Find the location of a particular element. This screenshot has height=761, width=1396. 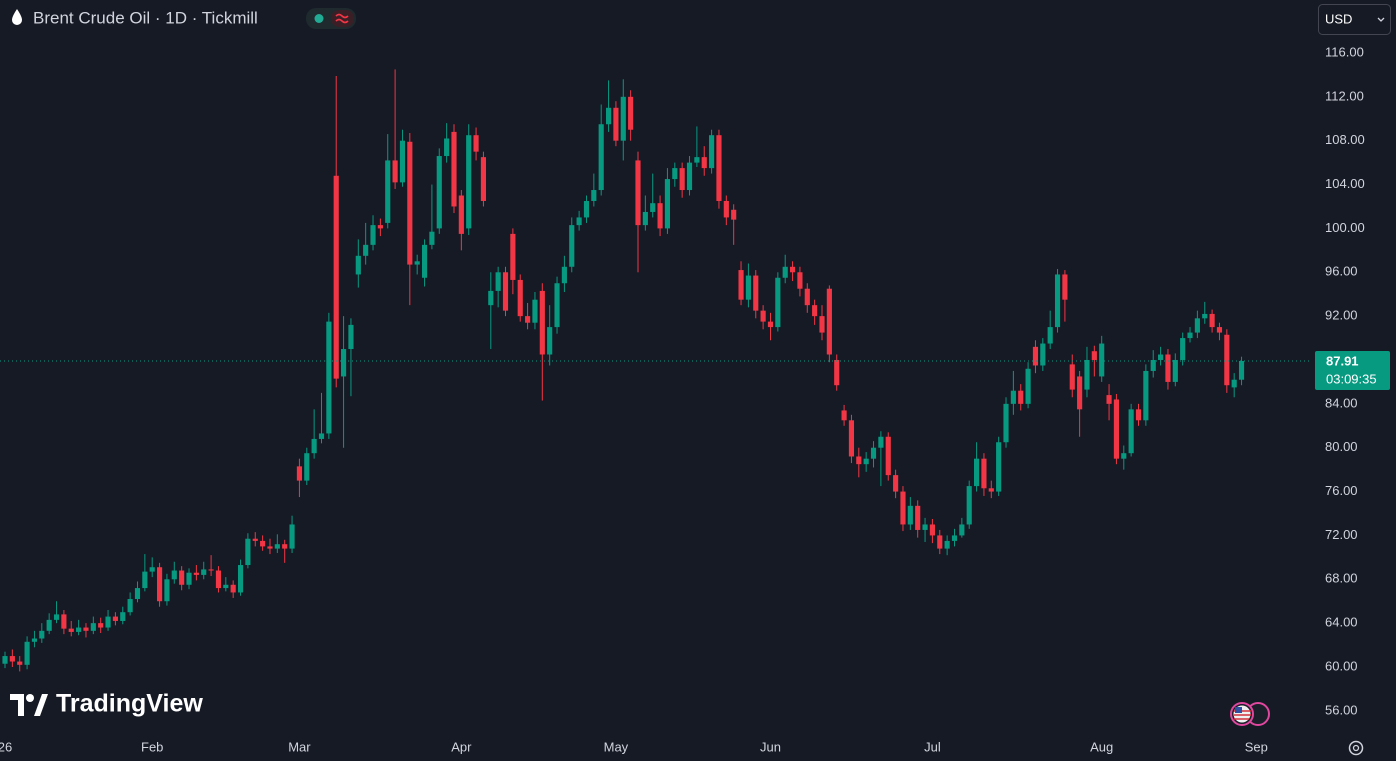

currency-select is located at coordinates (1354, 19).